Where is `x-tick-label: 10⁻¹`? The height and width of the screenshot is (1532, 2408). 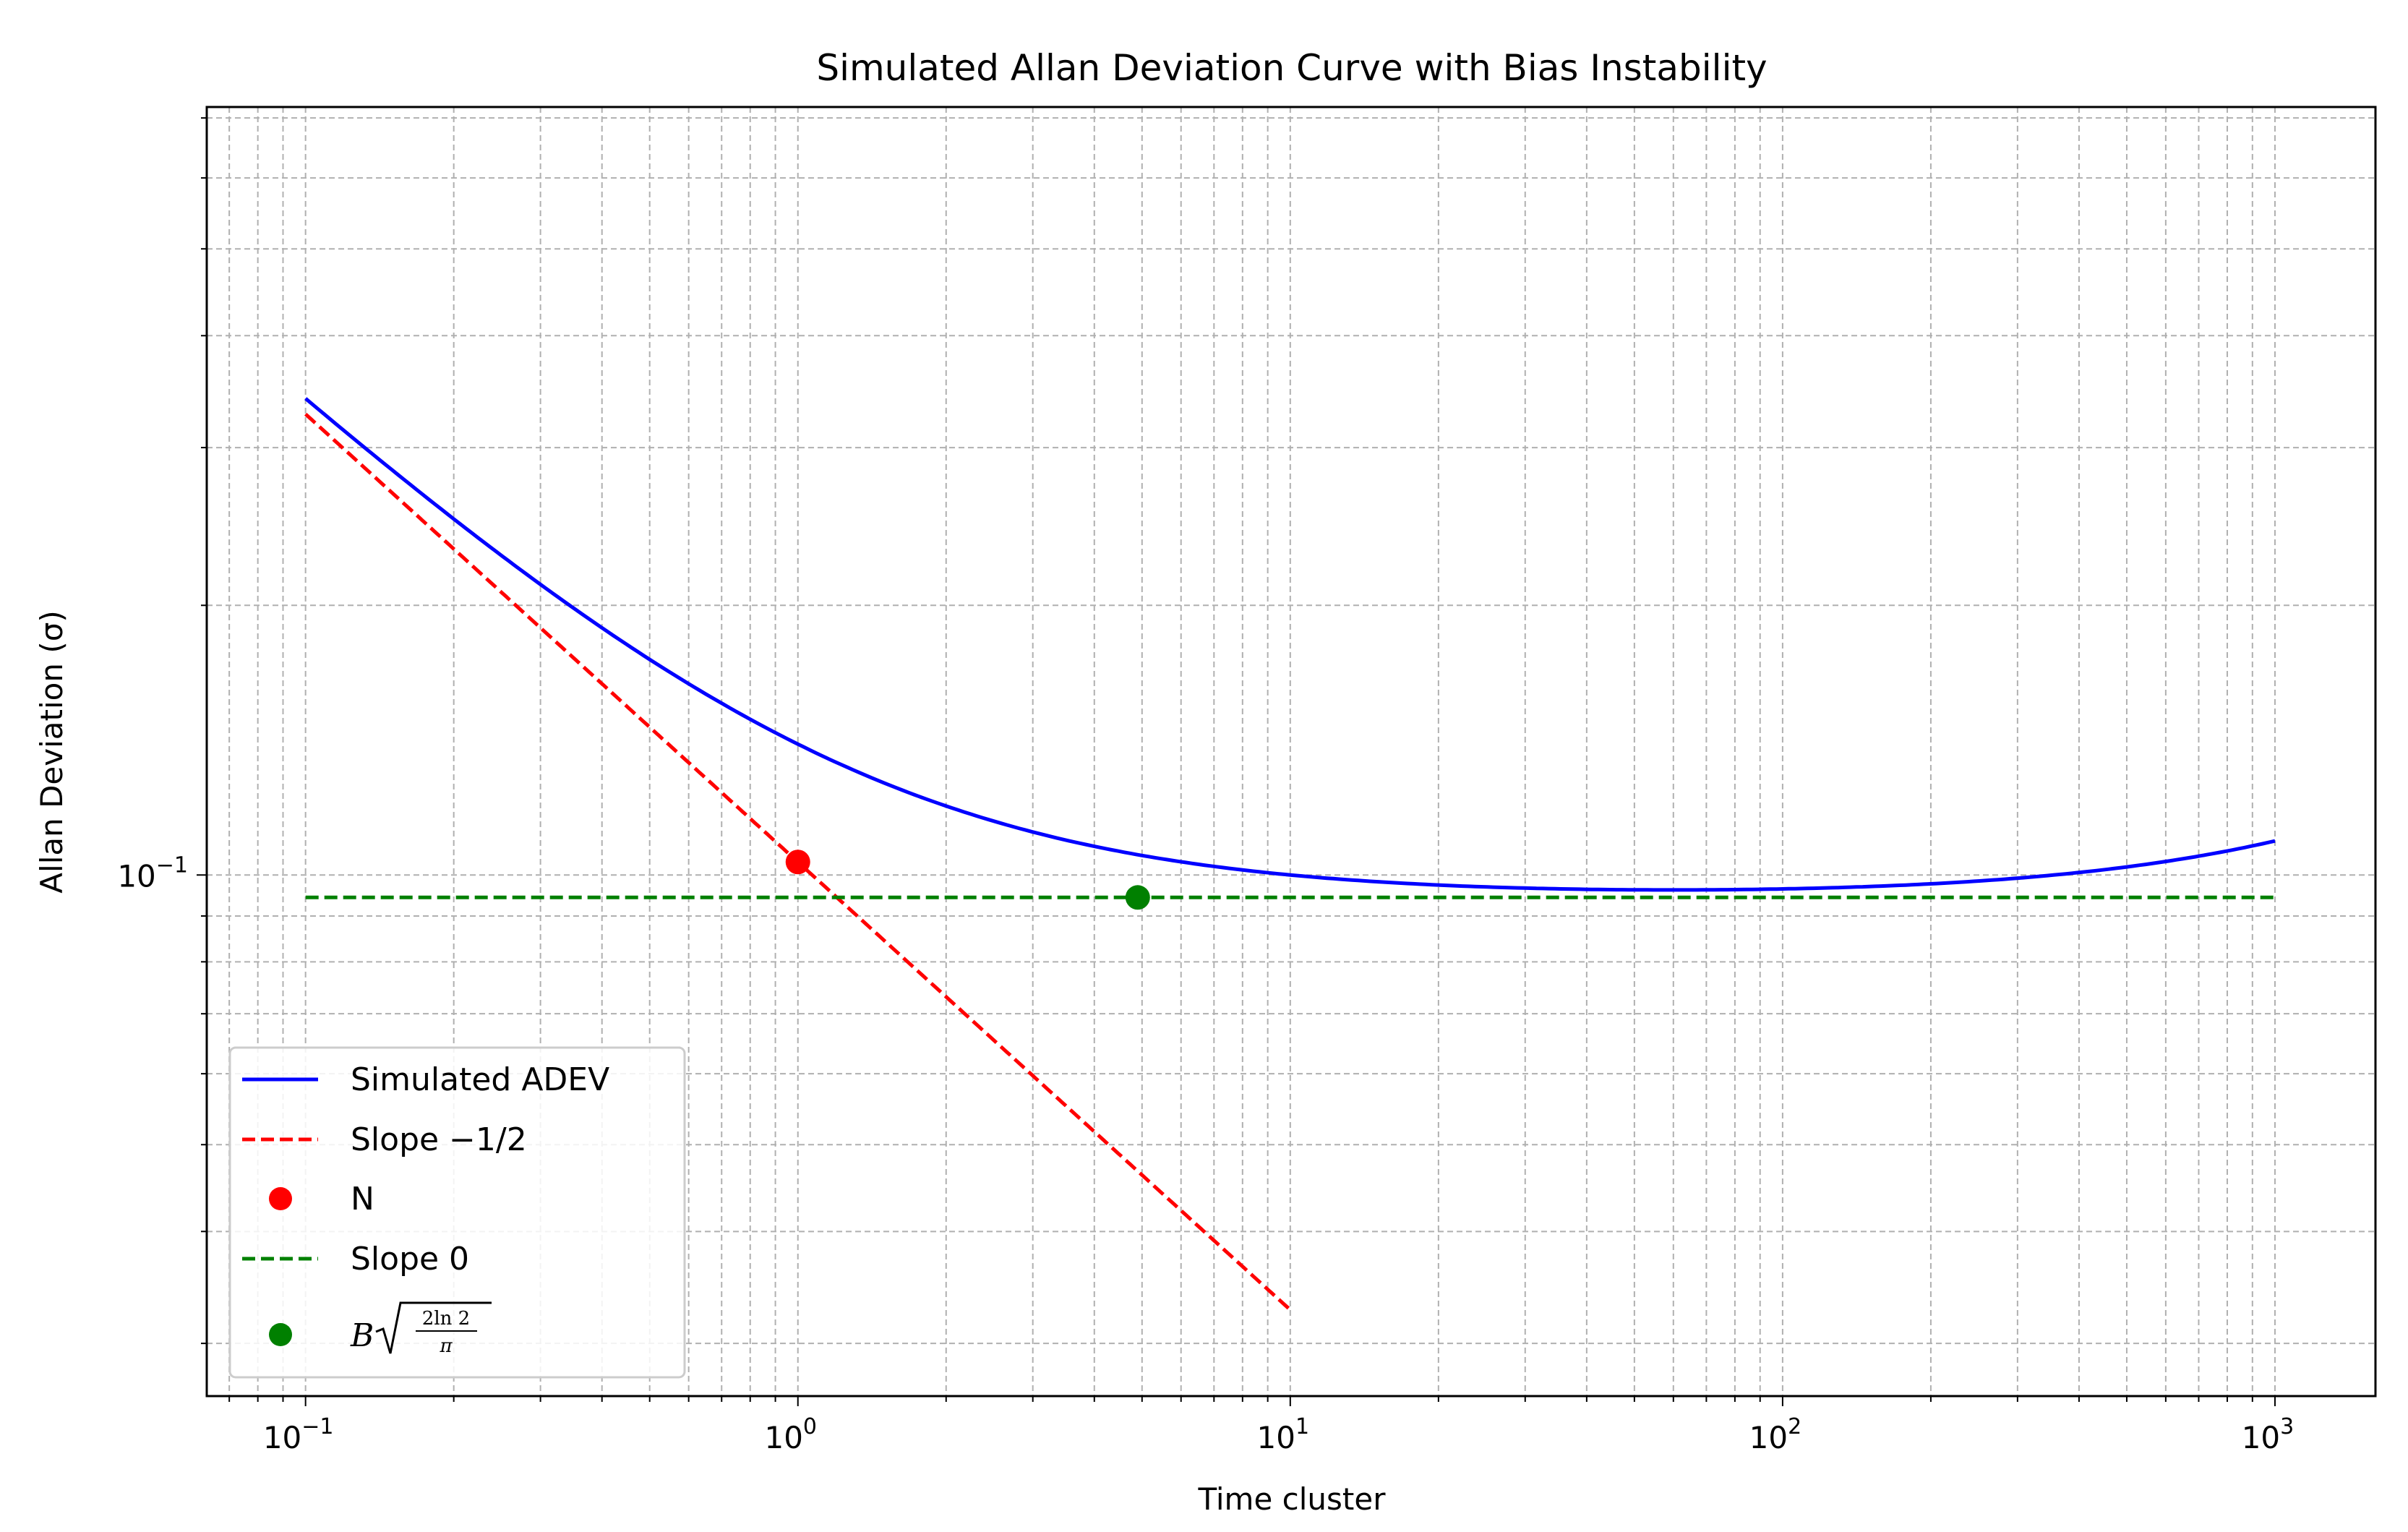 x-tick-label: 10⁻¹ is located at coordinates (298, 1435).